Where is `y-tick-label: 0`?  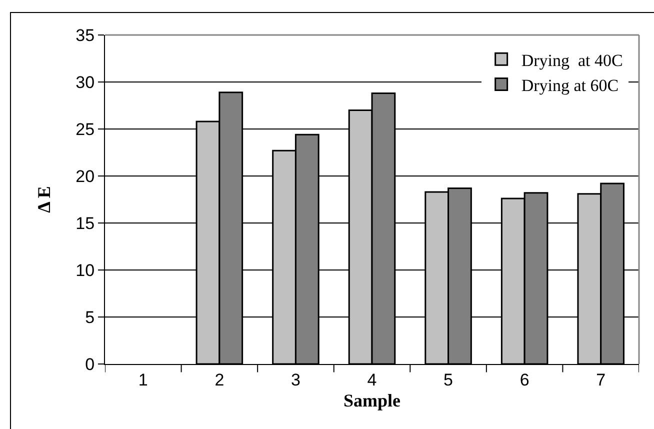 y-tick-label: 0 is located at coordinates (90, 364).